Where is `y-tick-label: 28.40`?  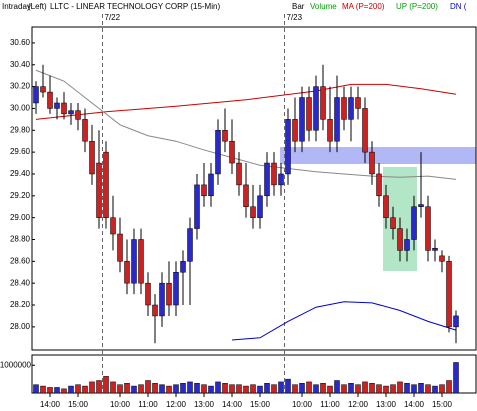 y-tick-label: 28.40 is located at coordinates (20, 282).